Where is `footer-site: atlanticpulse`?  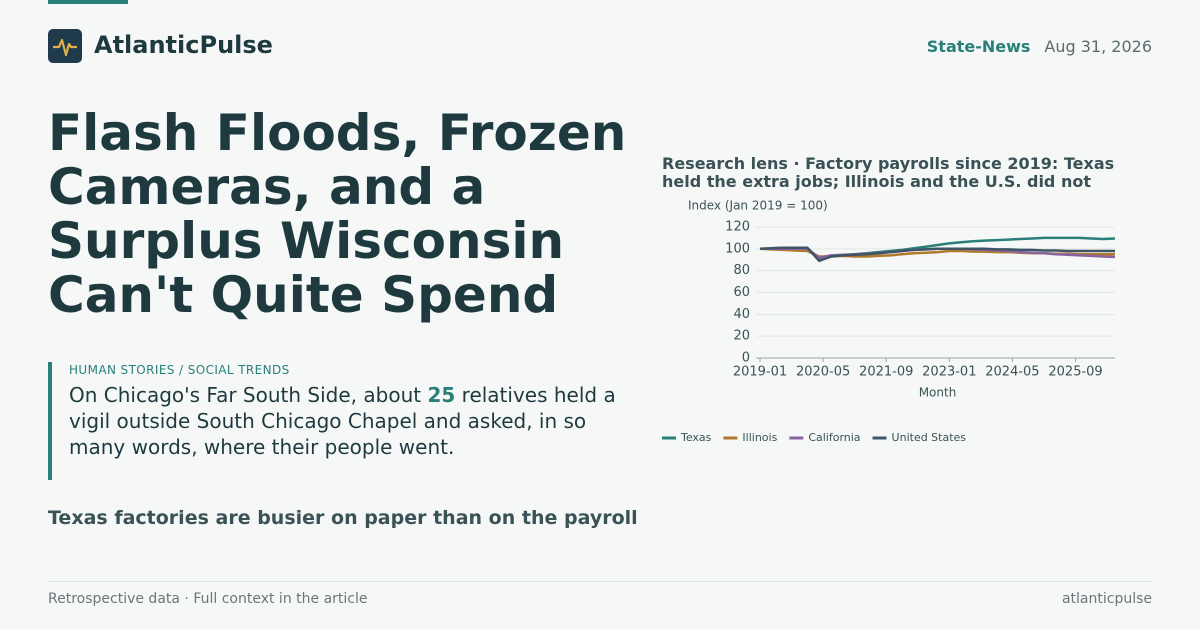
footer-site: atlanticpulse is located at coordinates (1106, 599).